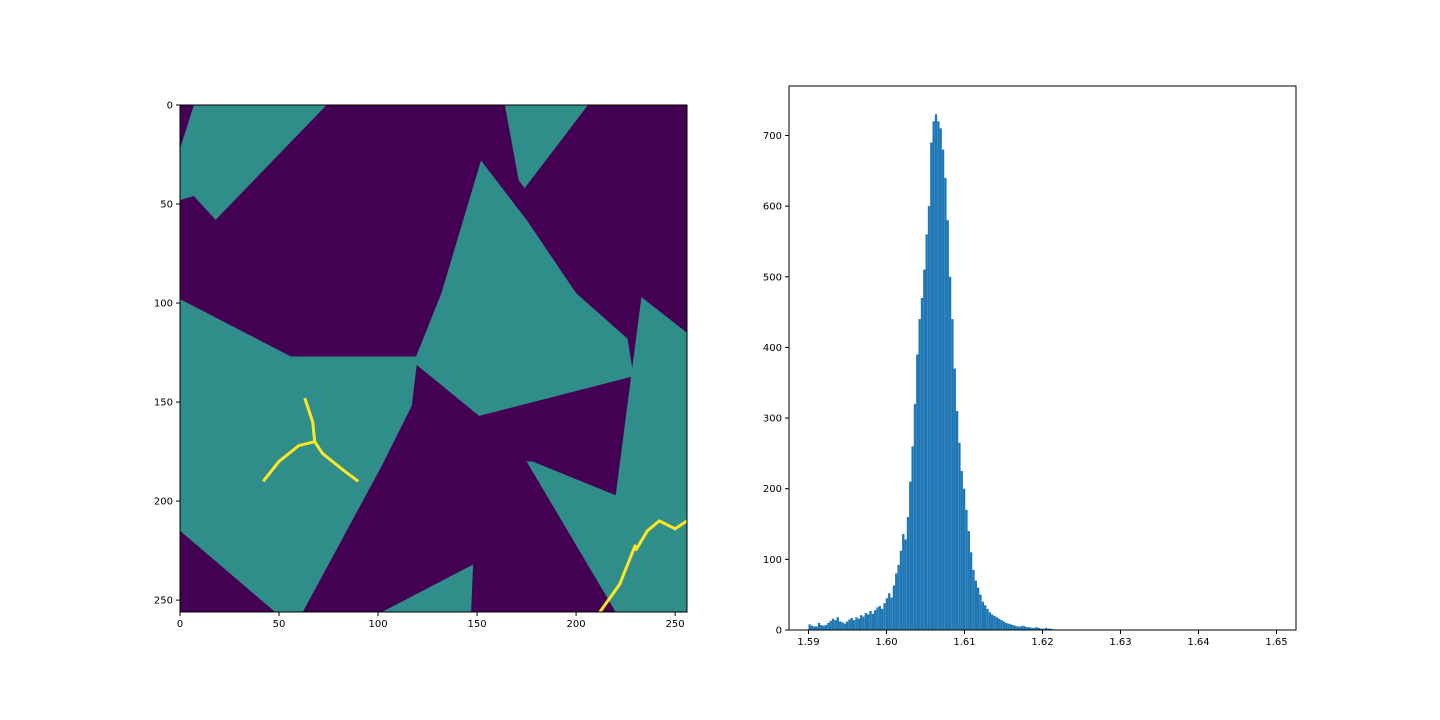 This screenshot has width=1440, height=720. Describe the element at coordinates (1042, 642) in the screenshot. I see `histogram-x-tick-label: 1.62` at that location.